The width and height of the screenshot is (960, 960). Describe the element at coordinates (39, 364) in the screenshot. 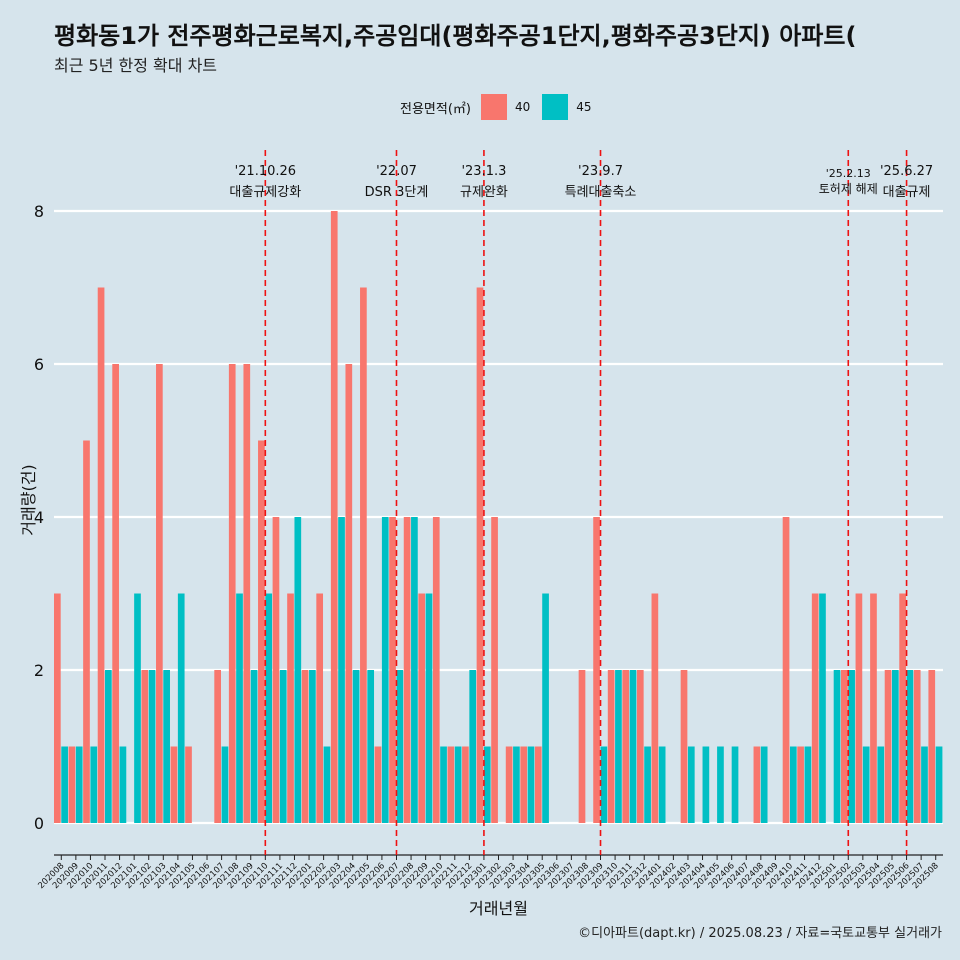

I see `y-tick-label: 6` at that location.